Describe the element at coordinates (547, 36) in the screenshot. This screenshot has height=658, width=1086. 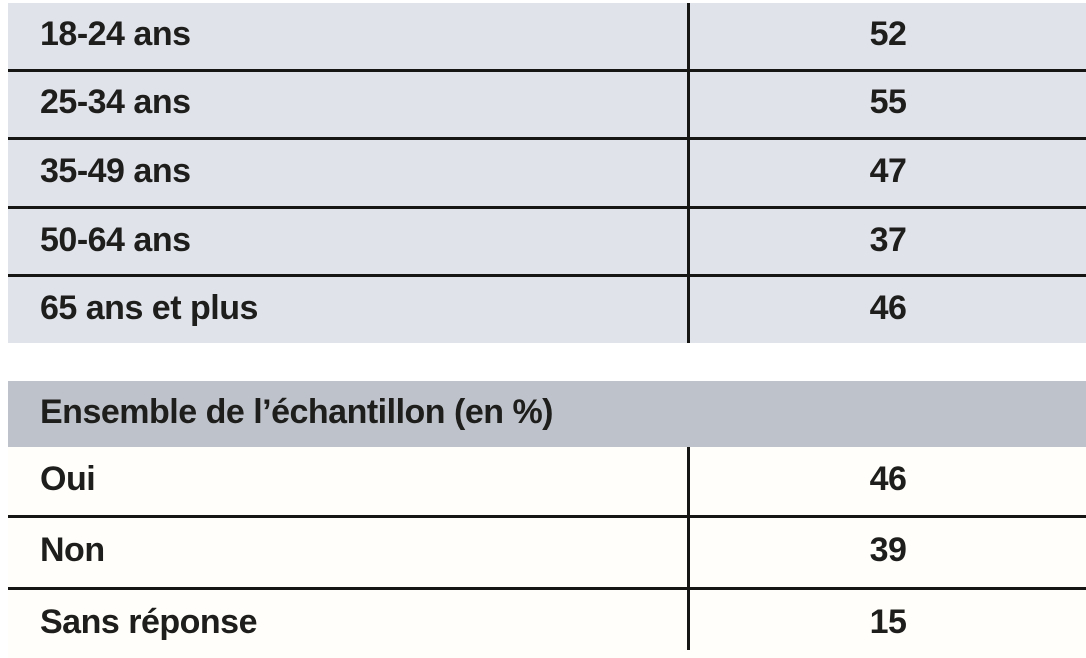
I see `table-row-18-24: 18-24 ans 52` at that location.